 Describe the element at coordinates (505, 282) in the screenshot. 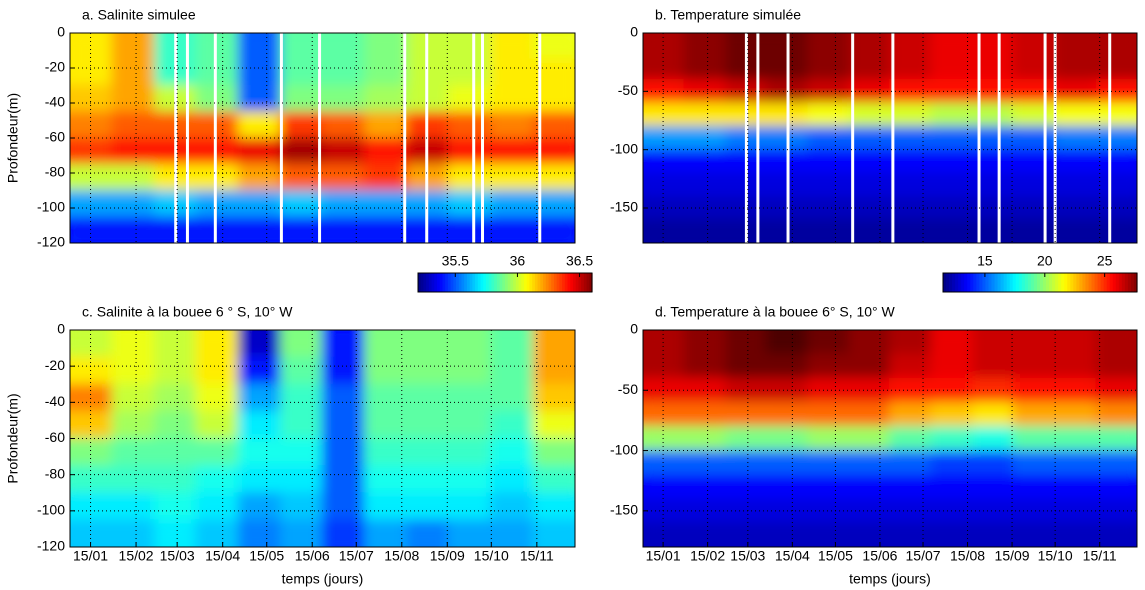

I see `colorbar-frame` at that location.